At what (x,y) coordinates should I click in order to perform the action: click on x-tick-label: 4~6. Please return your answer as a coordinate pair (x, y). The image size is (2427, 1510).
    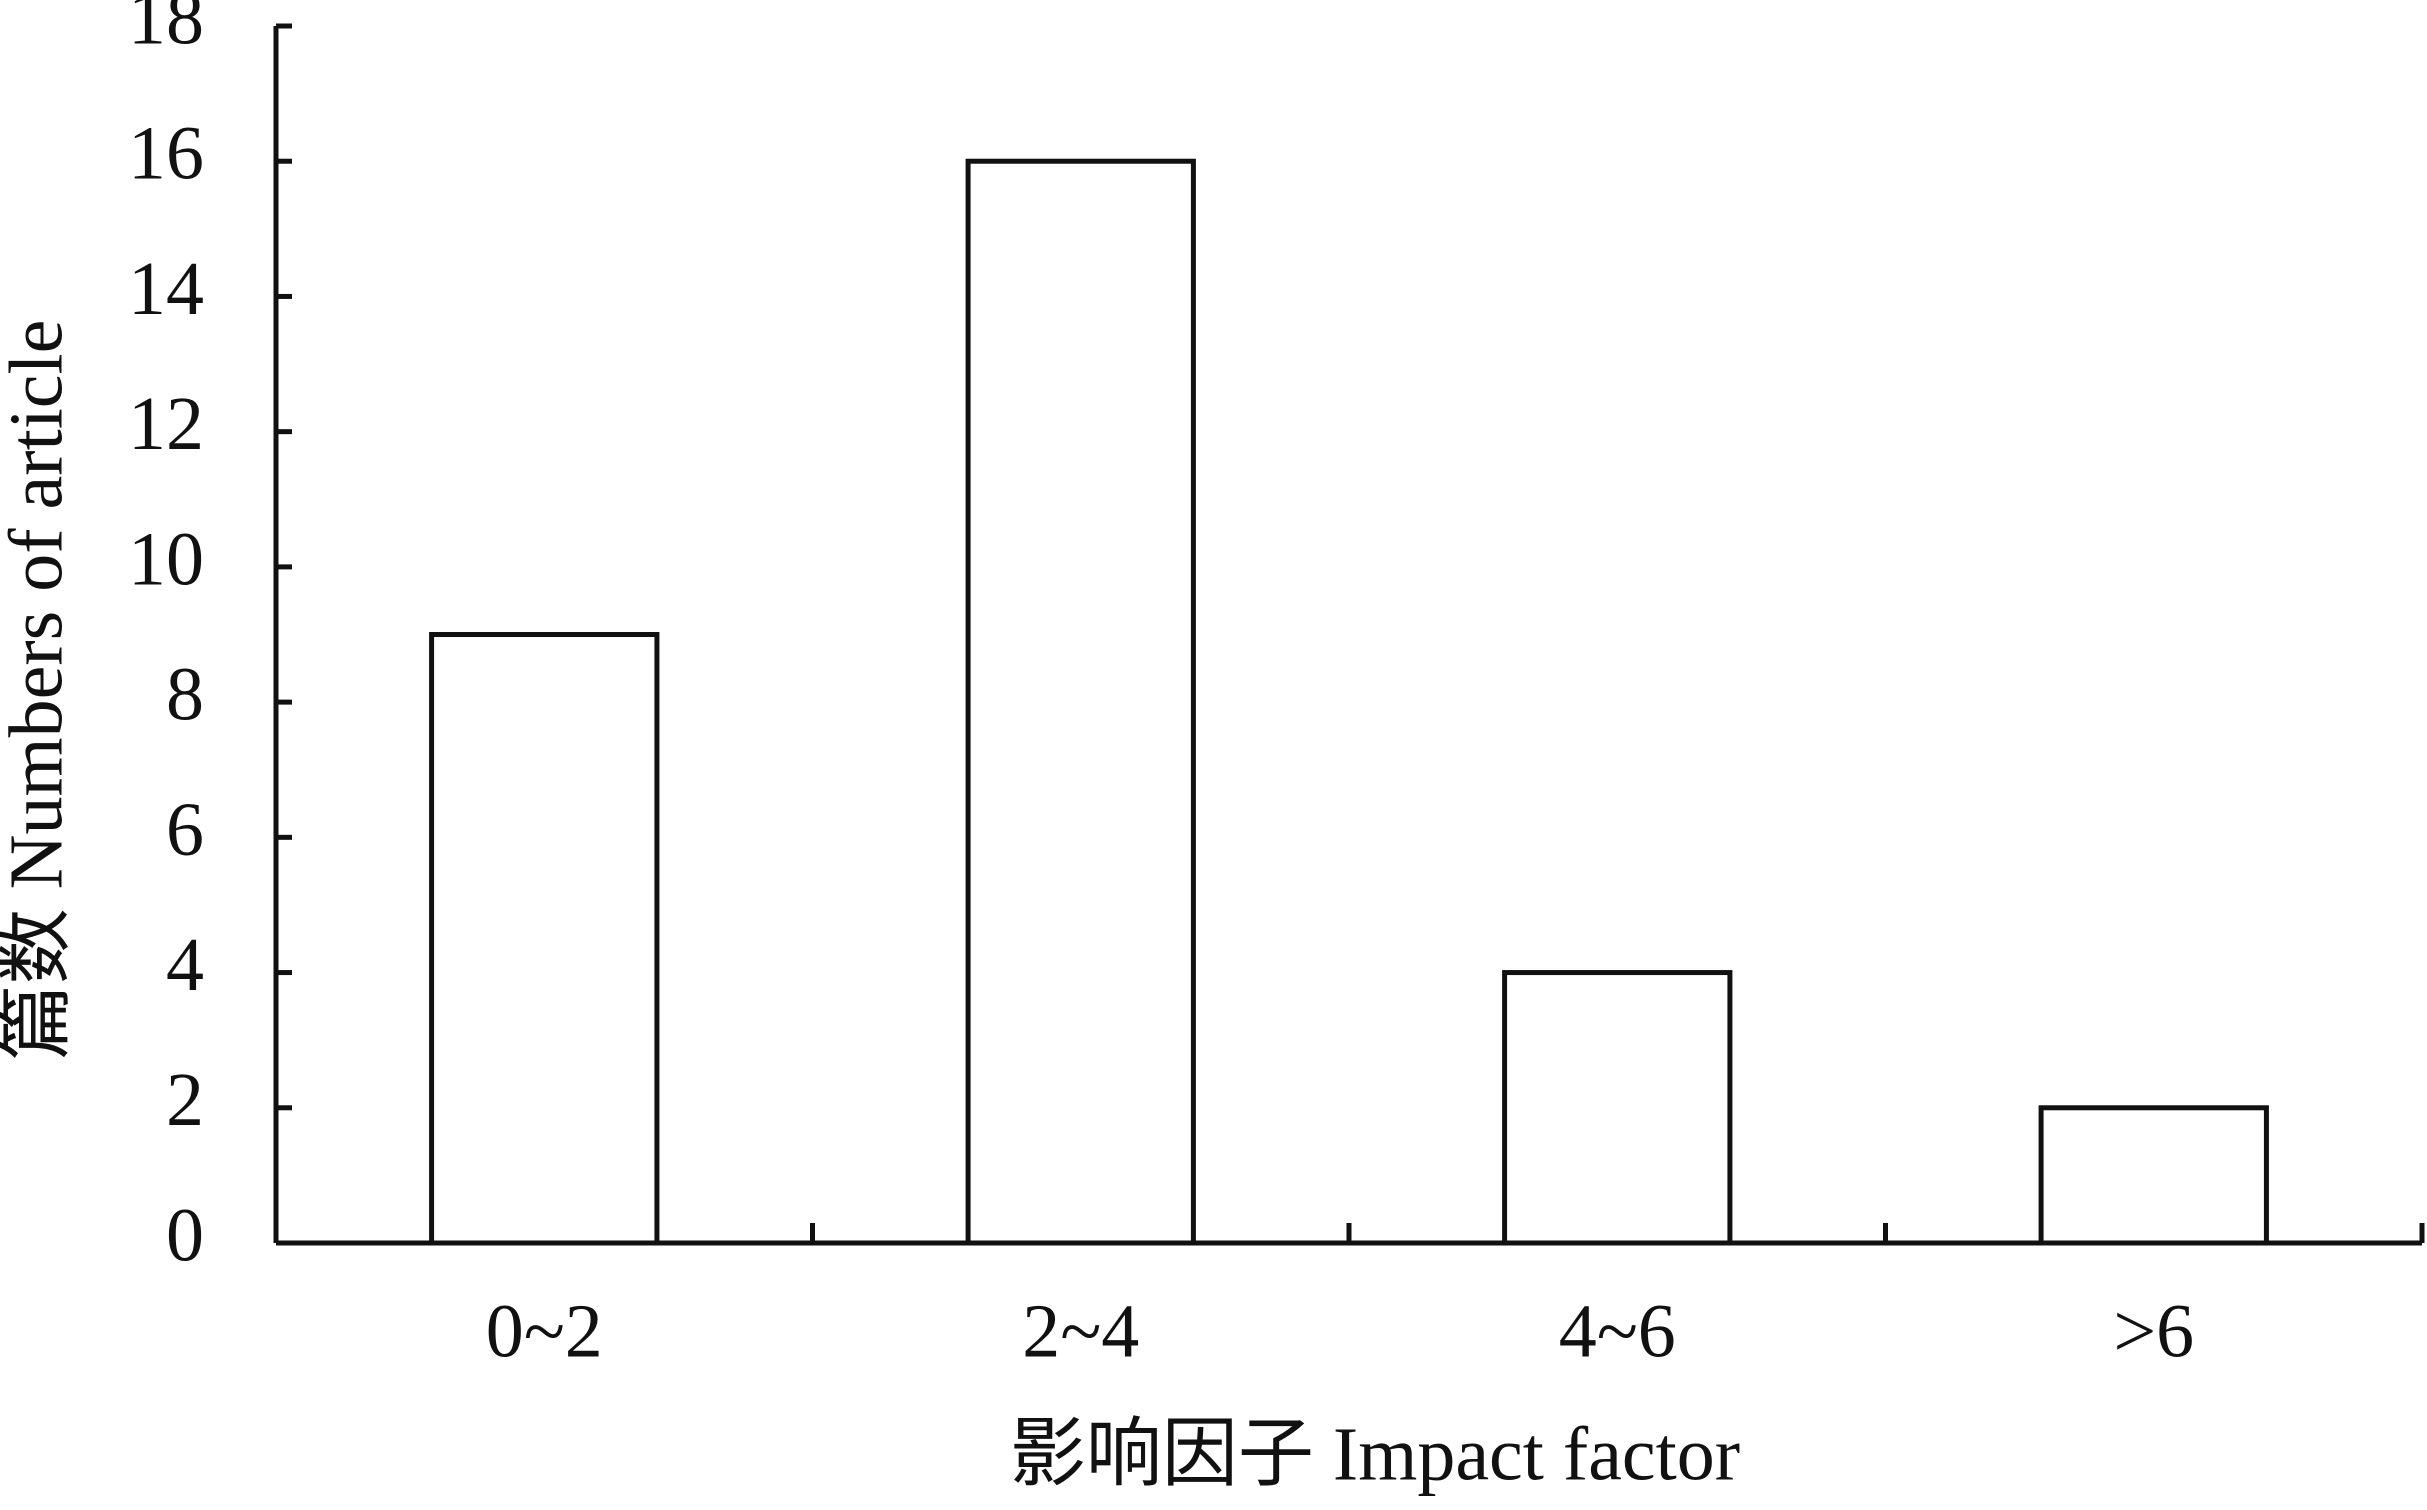
    Looking at the image, I should click on (1617, 1331).